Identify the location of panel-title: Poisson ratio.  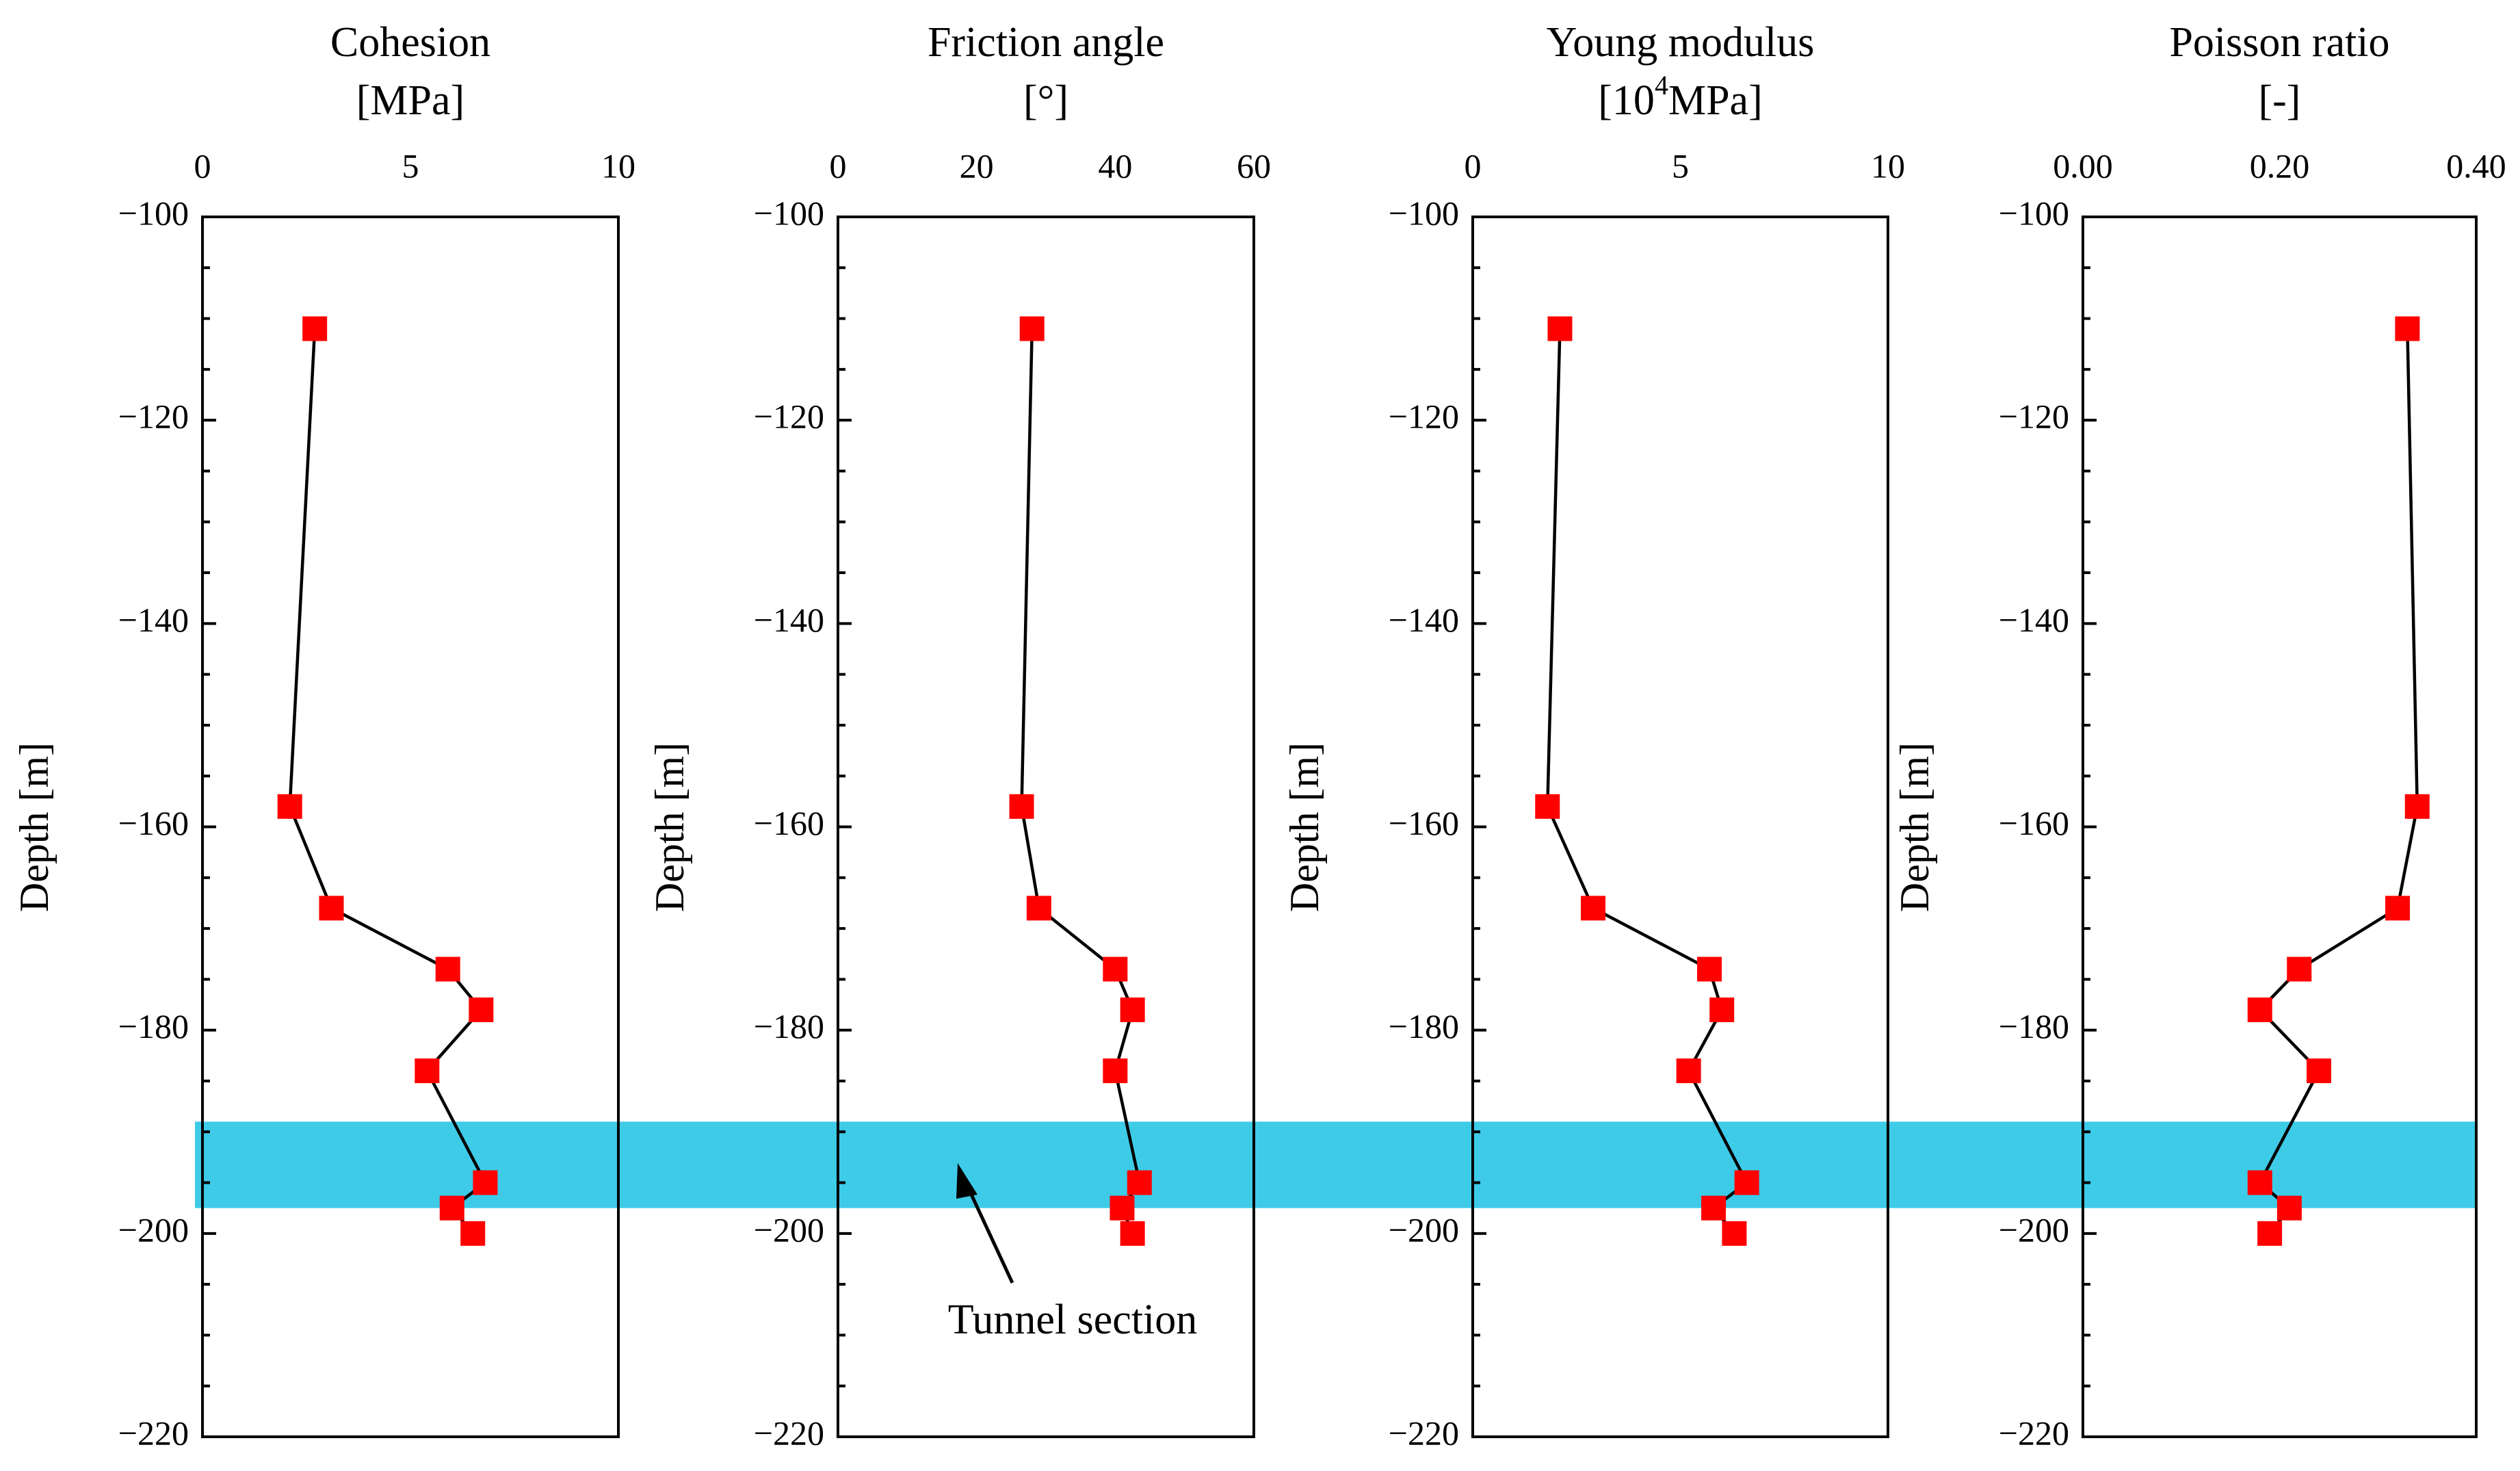
(2279, 43).